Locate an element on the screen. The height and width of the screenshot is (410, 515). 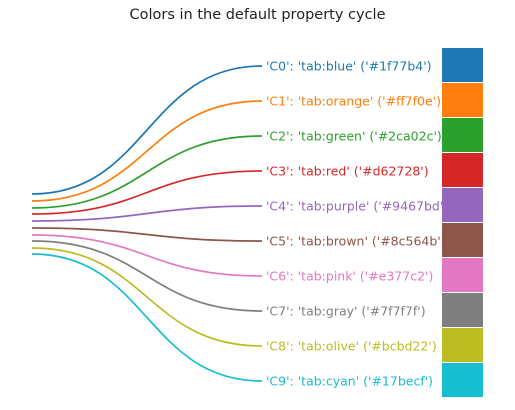
series-label-c1: 'C1': 'tab:orange' ('#ff7f0e') is located at coordinates (353, 101).